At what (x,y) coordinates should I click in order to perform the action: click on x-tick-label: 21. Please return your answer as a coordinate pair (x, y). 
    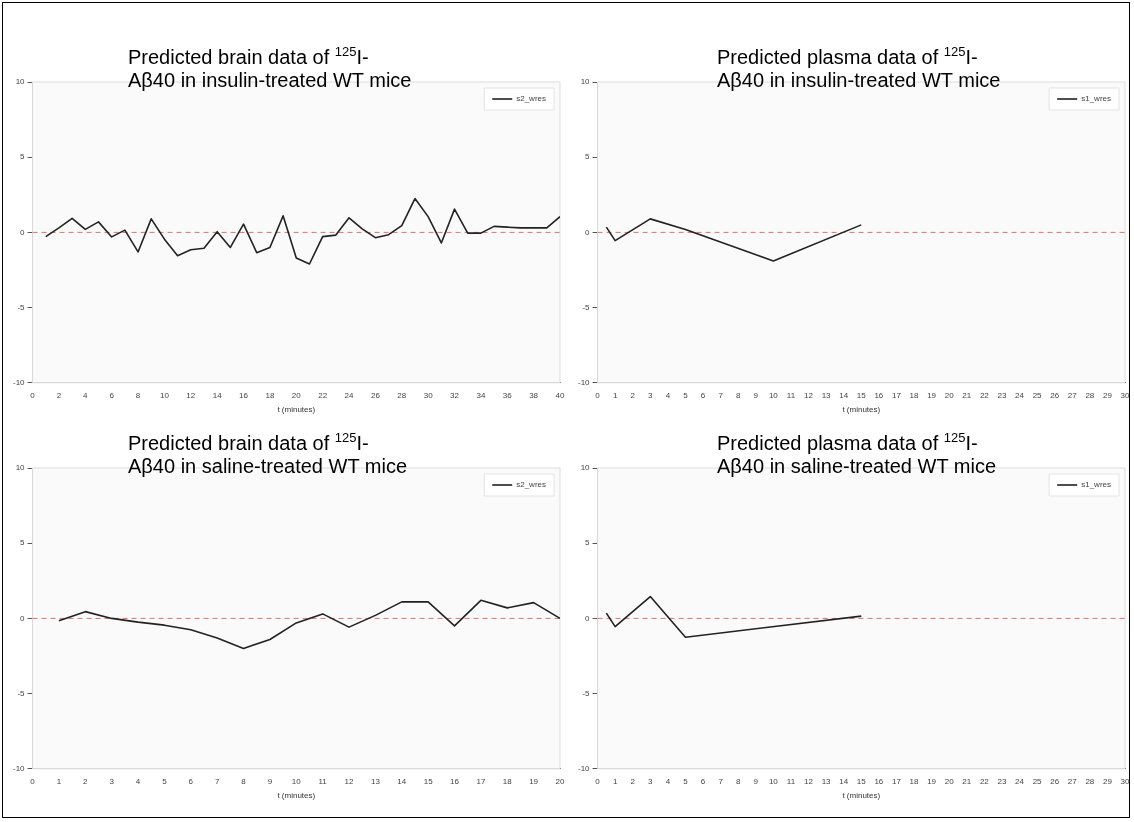
    Looking at the image, I should click on (967, 781).